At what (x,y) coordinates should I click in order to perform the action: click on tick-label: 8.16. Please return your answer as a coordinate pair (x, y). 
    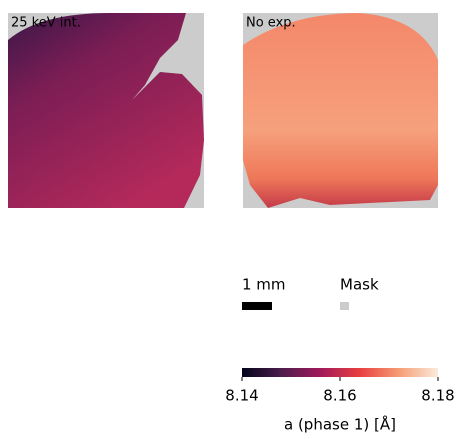
    Looking at the image, I should click on (339, 396).